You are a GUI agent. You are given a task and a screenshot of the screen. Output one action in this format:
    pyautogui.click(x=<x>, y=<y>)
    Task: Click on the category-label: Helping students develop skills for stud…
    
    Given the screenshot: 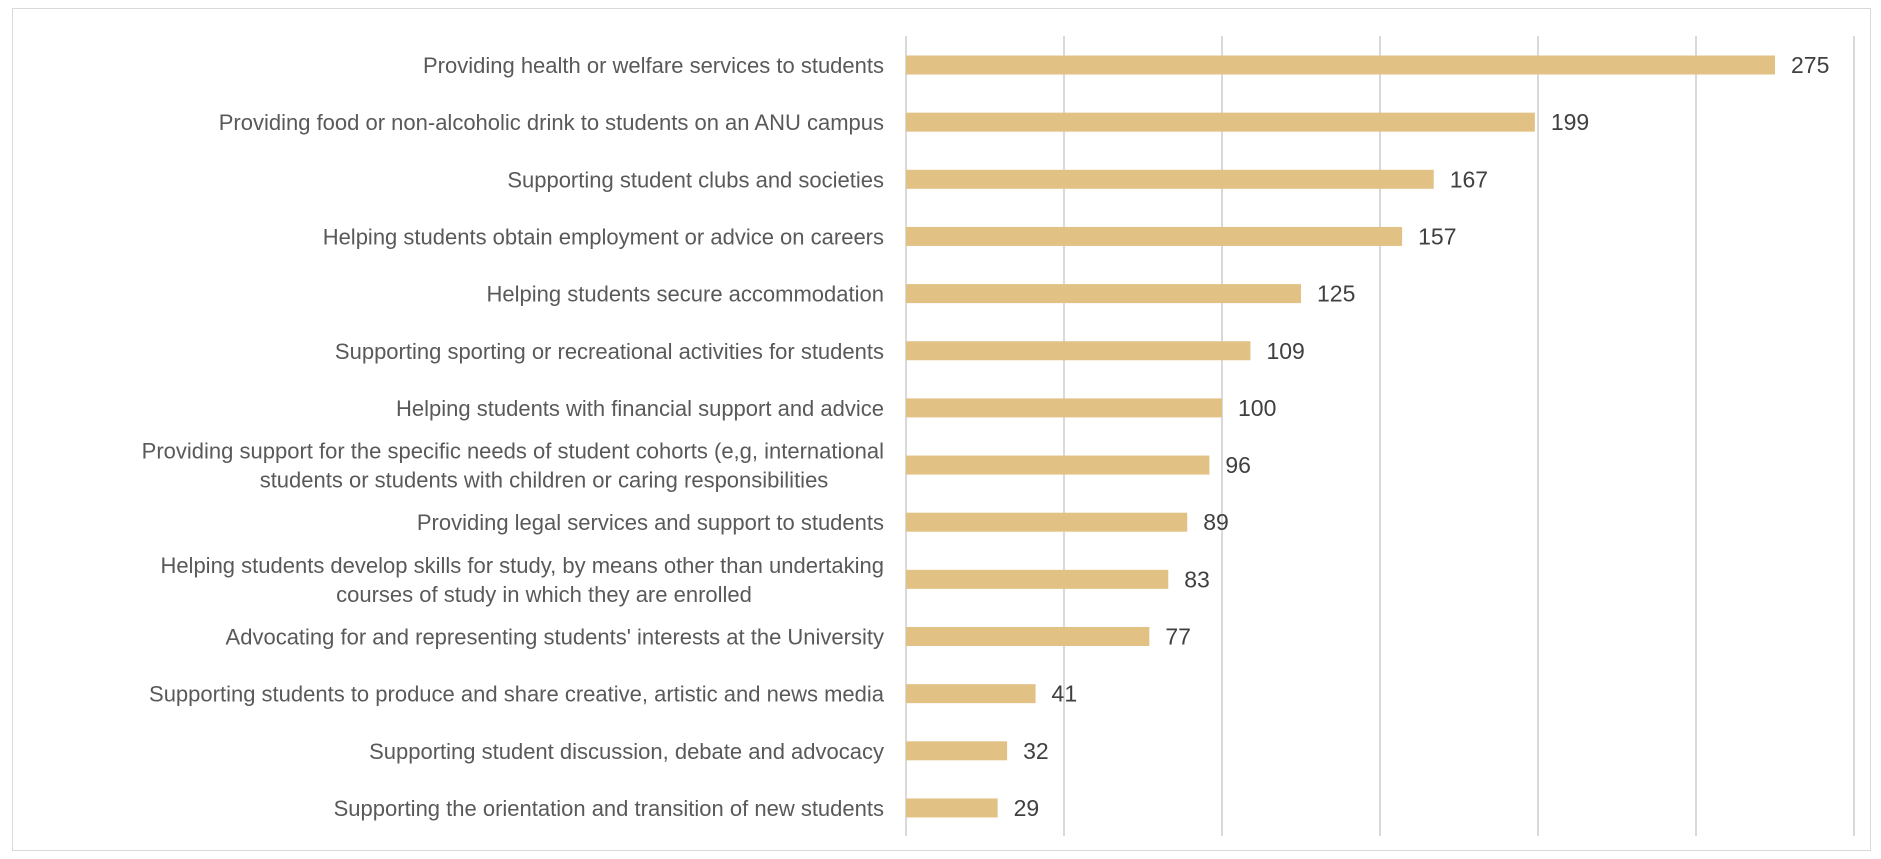 What is the action you would take?
    pyautogui.click(x=522, y=565)
    